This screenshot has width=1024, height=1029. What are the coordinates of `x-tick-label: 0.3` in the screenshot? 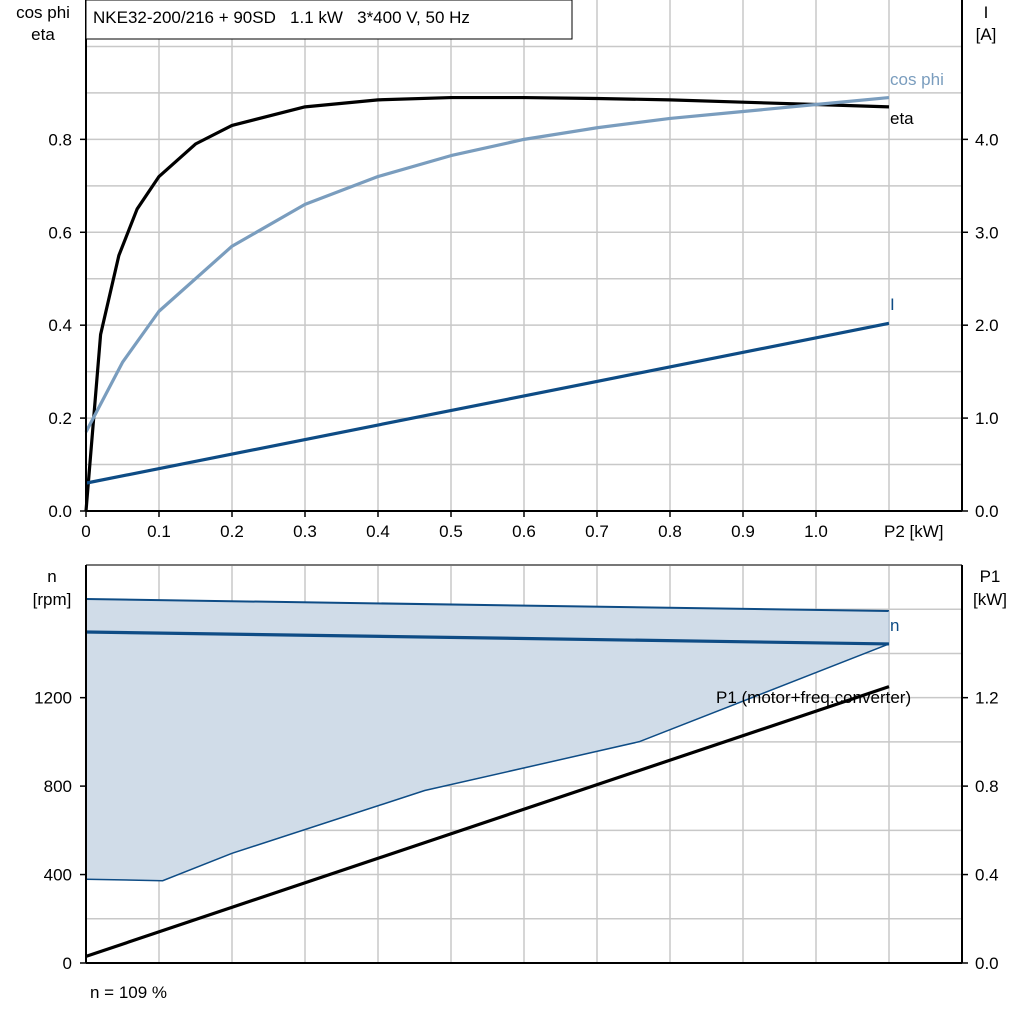 It's located at (305, 531).